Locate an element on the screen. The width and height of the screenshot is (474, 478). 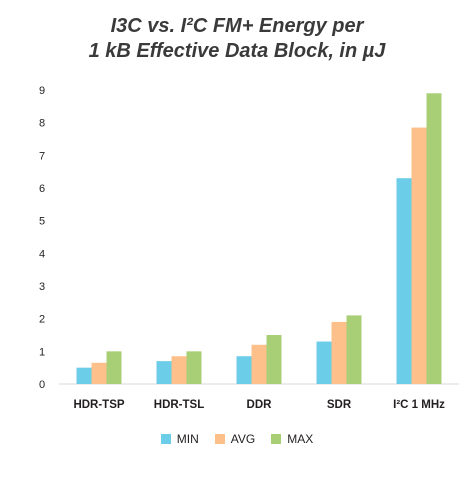
y-tick-label: 4 is located at coordinates (42, 254).